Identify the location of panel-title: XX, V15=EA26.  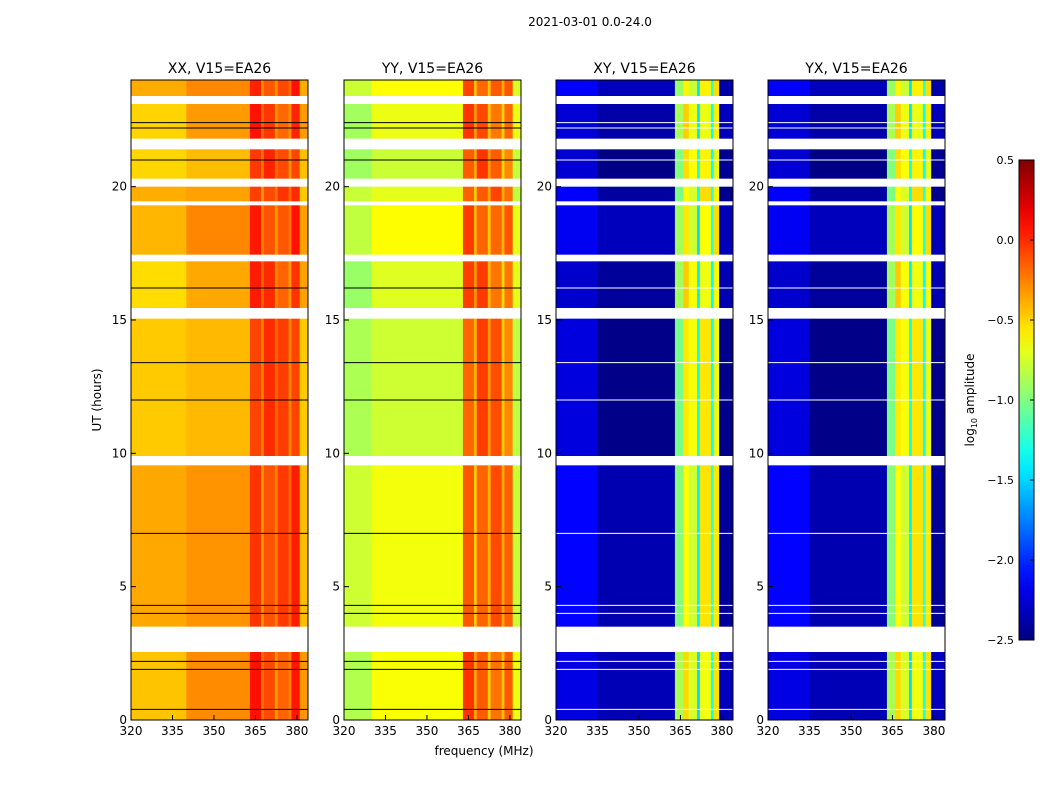
(220, 69).